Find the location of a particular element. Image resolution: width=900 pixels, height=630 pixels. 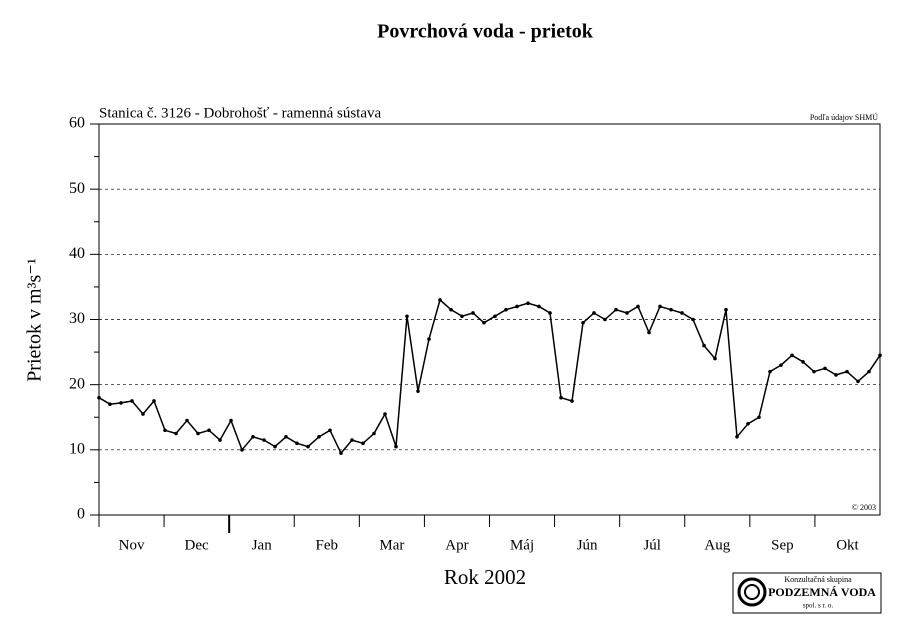

logo-icon is located at coordinates (752, 592).